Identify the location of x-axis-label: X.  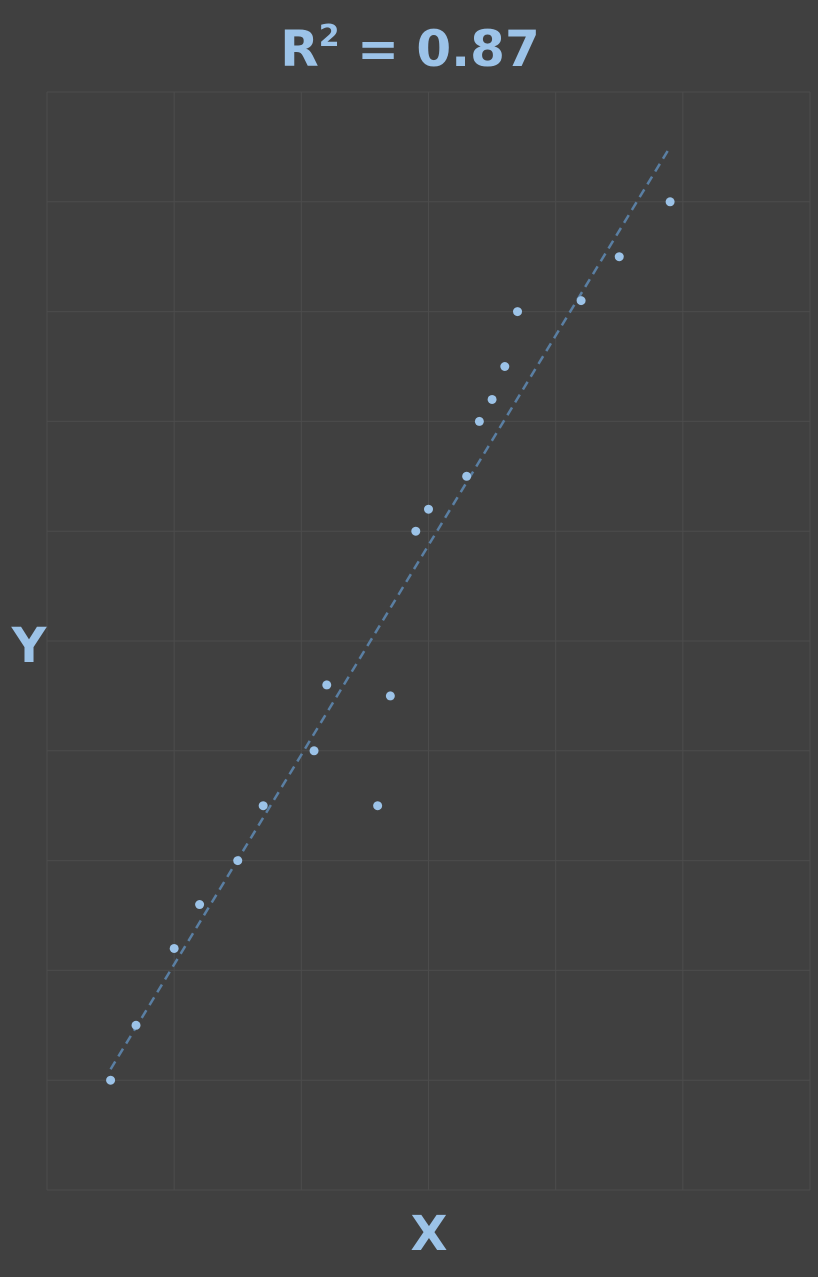
(428, 1234).